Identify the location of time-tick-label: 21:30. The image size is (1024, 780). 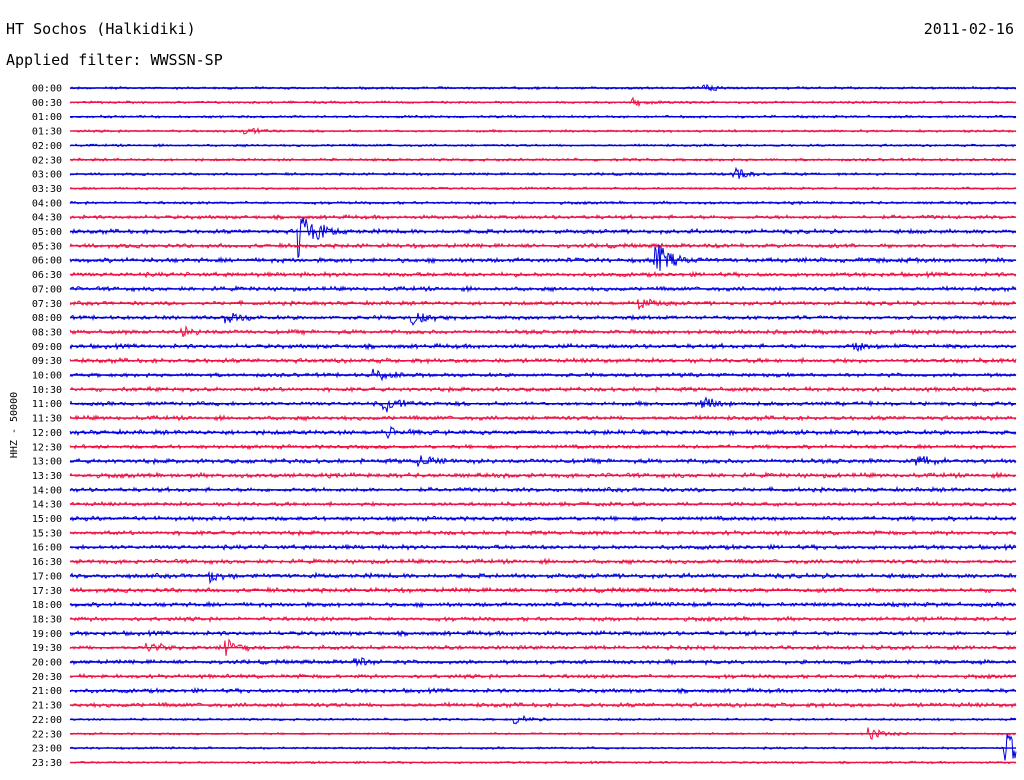
(47, 706).